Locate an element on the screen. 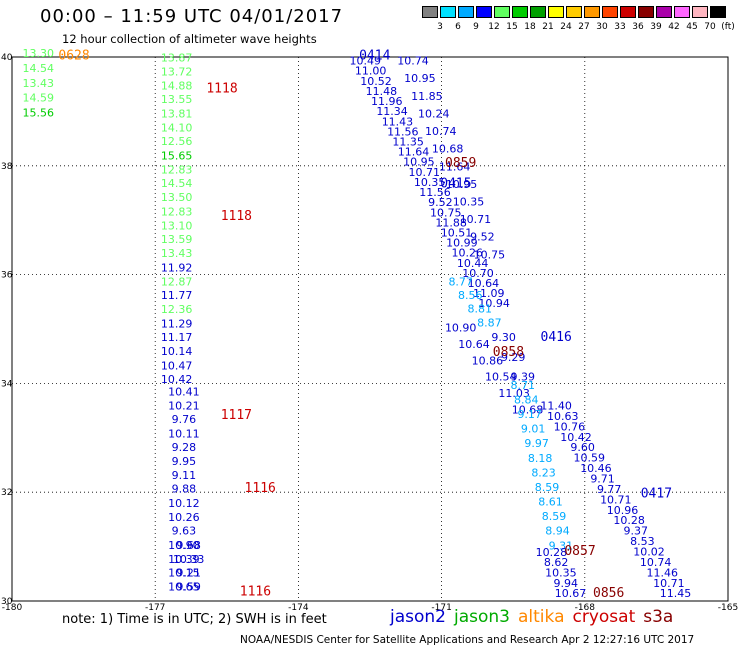 This screenshot has height=650, width=740. wave-height-value: 11.46 is located at coordinates (662, 572).